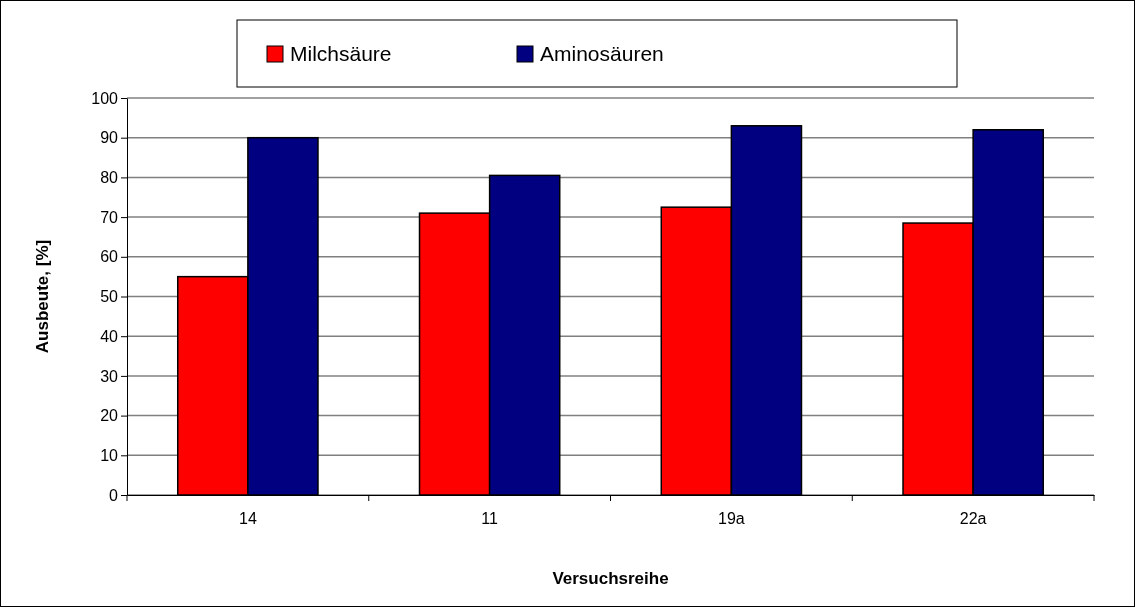 This screenshot has height=609, width=1142. What do you see at coordinates (109, 257) in the screenshot?
I see `y-tick-label: 60` at bounding box center [109, 257].